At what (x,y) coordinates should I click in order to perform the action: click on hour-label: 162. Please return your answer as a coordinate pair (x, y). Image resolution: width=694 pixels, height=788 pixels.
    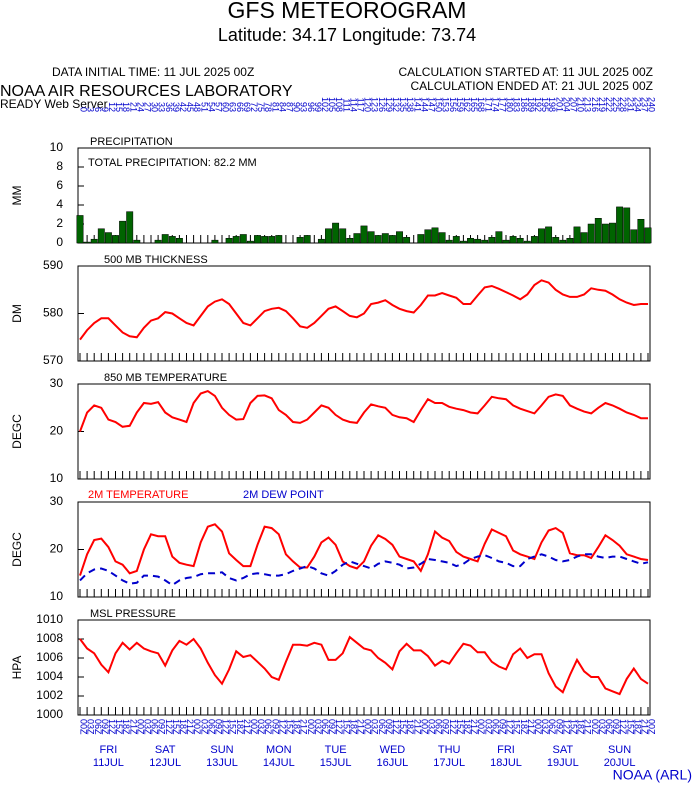
    Looking at the image, I should click on (467, 104).